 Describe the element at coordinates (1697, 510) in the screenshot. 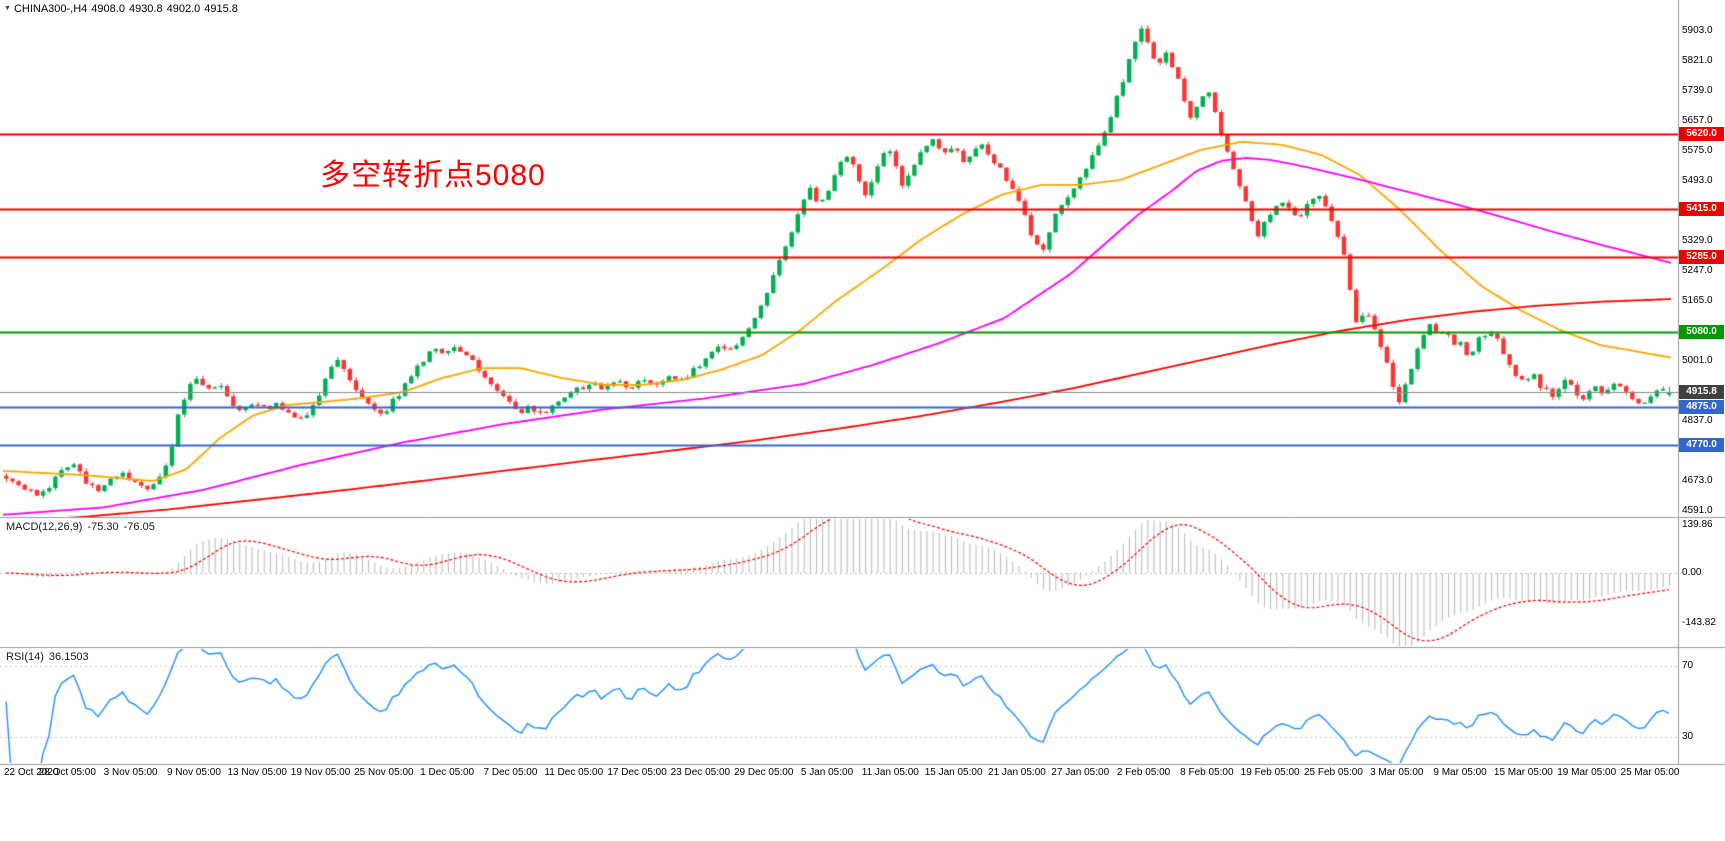

I see `price-scale-label: 4591.0` at that location.